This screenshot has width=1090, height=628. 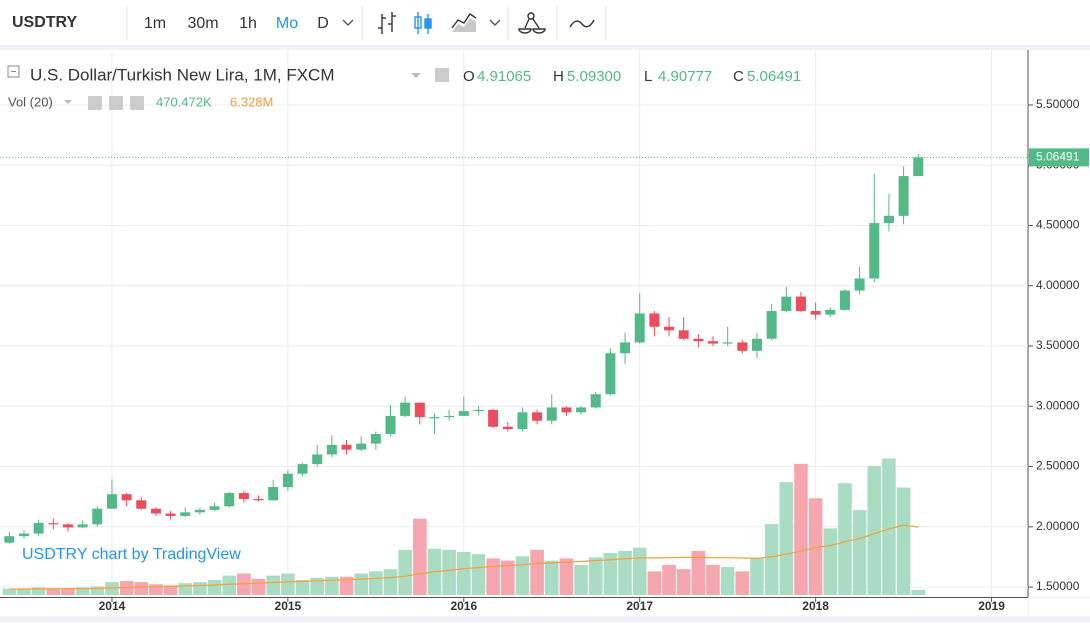 What do you see at coordinates (137, 103) in the screenshot?
I see `close-icon` at bounding box center [137, 103].